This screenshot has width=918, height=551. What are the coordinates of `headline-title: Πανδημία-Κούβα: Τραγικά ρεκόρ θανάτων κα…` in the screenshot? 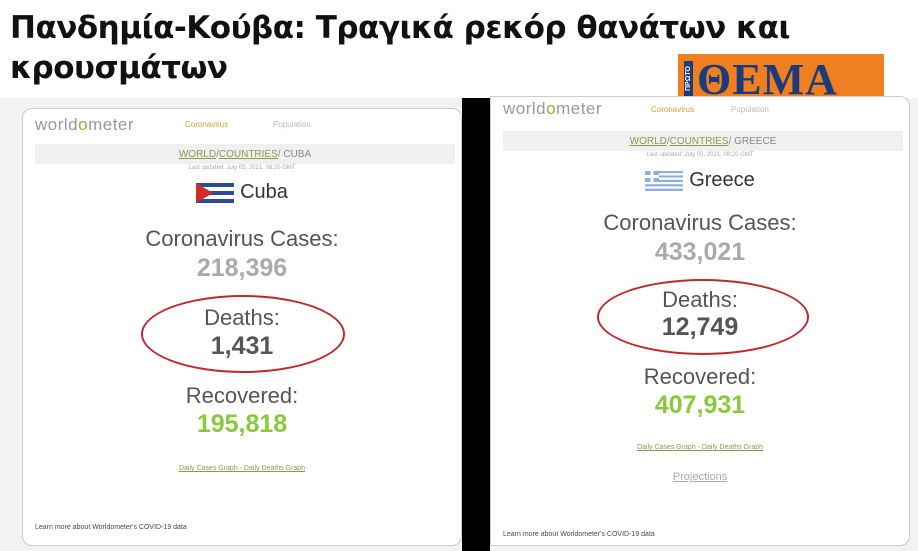 It's located at (400, 48).